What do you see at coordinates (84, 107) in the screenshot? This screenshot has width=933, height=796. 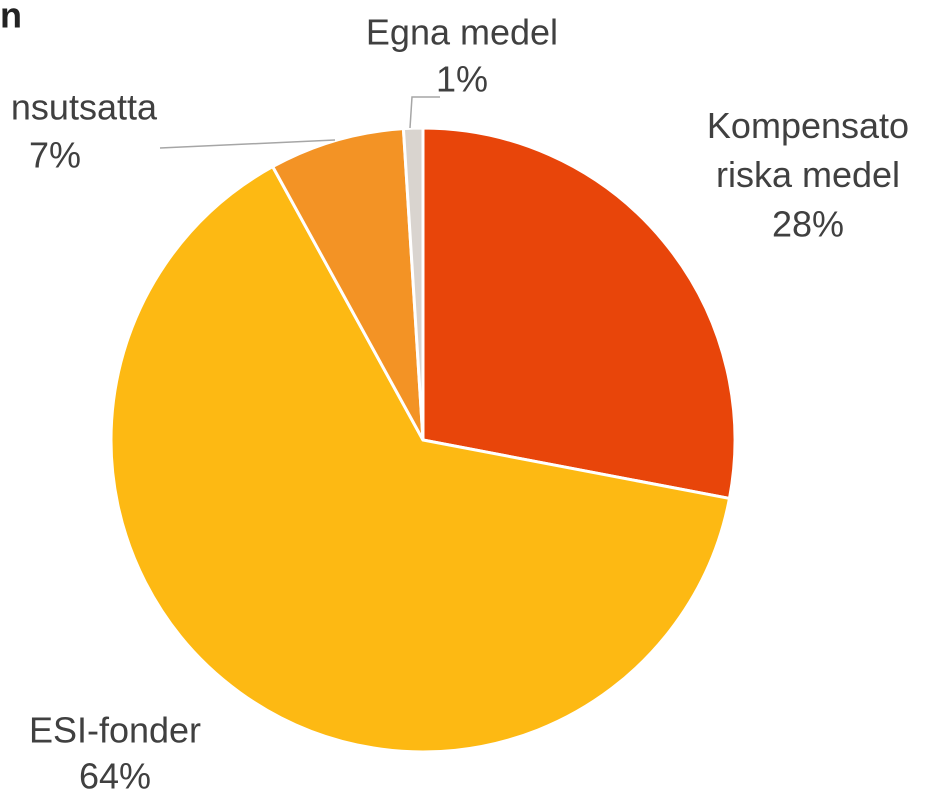 I see `slice-label: nsutsatta` at bounding box center [84, 107].